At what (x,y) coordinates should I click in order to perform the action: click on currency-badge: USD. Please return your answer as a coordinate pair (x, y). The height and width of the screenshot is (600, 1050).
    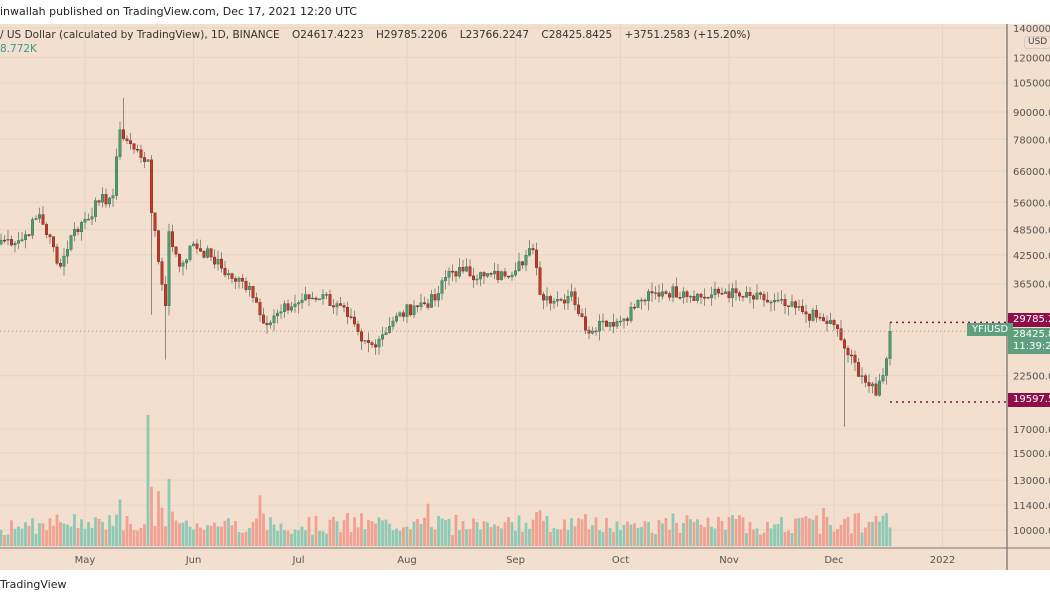
    Looking at the image, I should click on (1037, 42).